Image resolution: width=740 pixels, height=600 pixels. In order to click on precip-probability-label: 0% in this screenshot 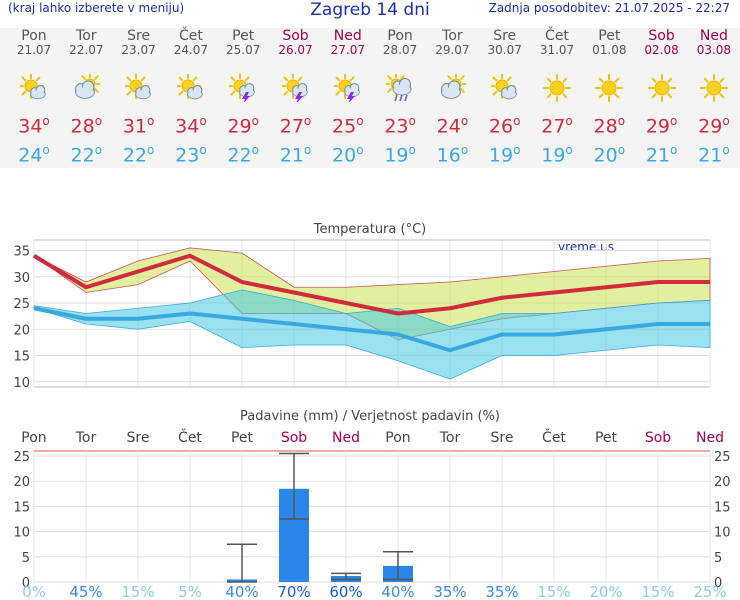, I will do `click(34, 591)`.